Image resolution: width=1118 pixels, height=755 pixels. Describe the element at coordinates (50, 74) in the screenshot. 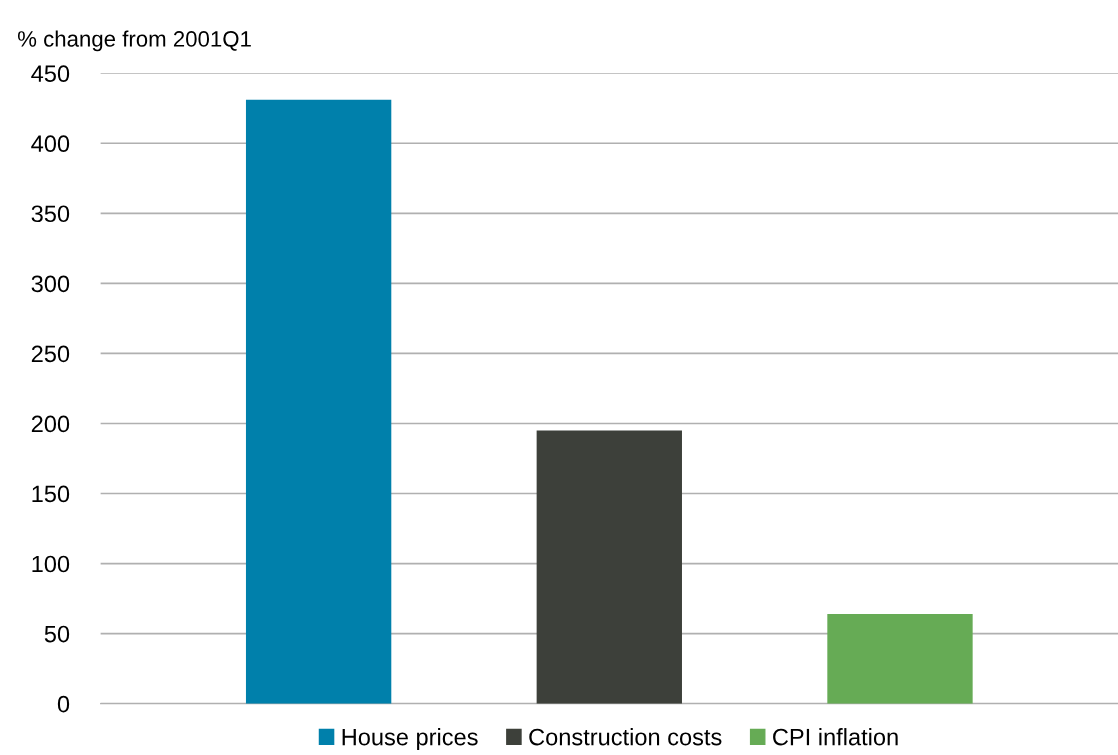

I see `y-tick-label: 450` at that location.